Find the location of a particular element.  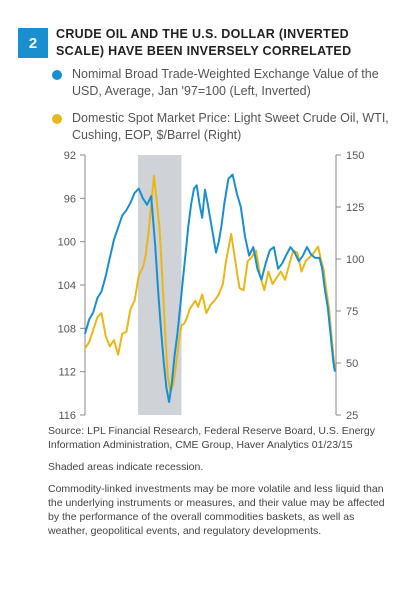

legend-dot-usd is located at coordinates (57, 75).